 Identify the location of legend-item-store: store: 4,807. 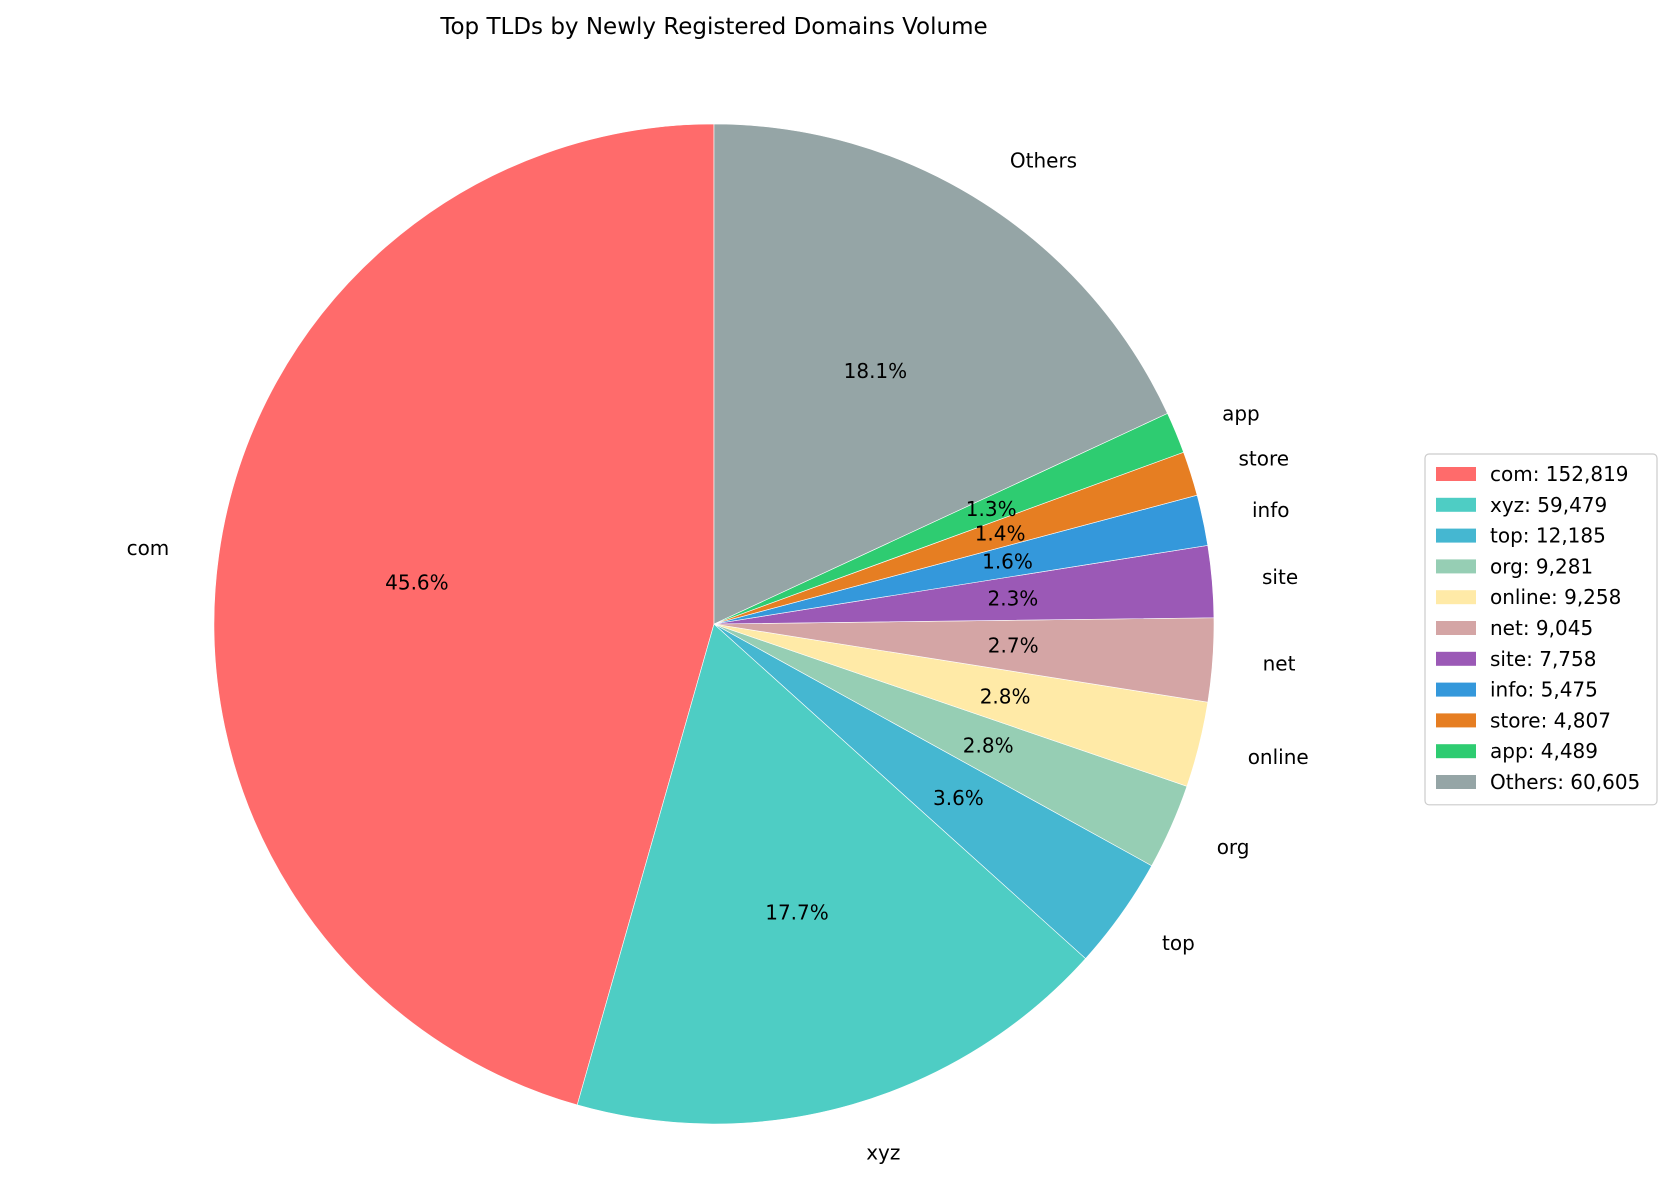
(1523, 720).